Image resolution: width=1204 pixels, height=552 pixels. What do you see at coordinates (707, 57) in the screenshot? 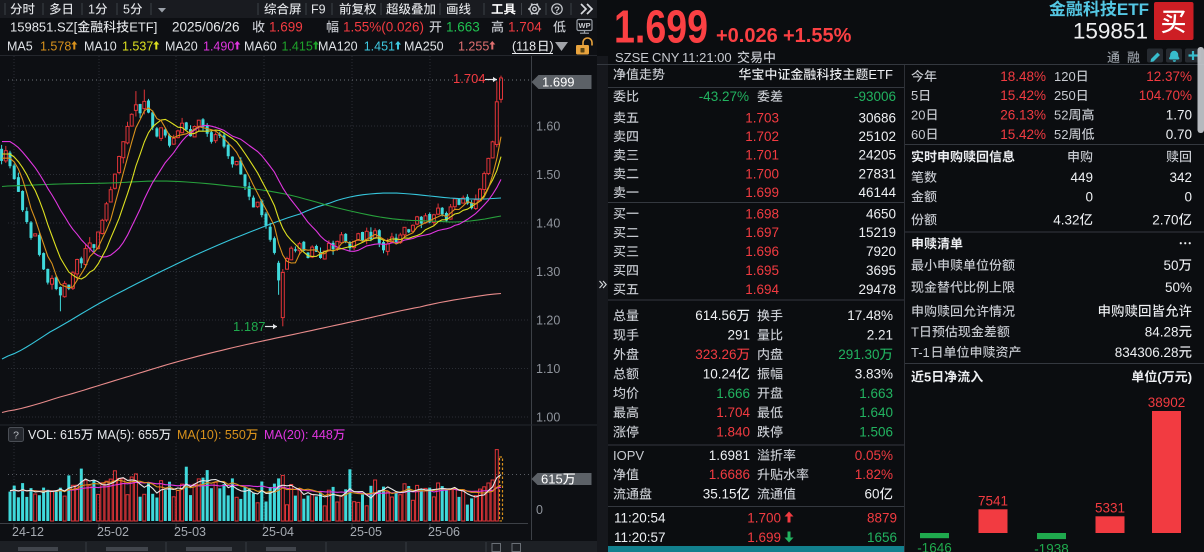
I see `svg-text: 11:21:00` at bounding box center [707, 57].